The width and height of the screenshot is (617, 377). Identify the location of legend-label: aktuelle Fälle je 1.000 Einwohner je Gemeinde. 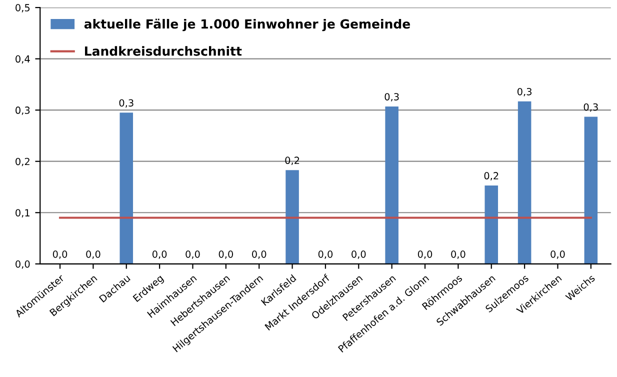
(247, 25).